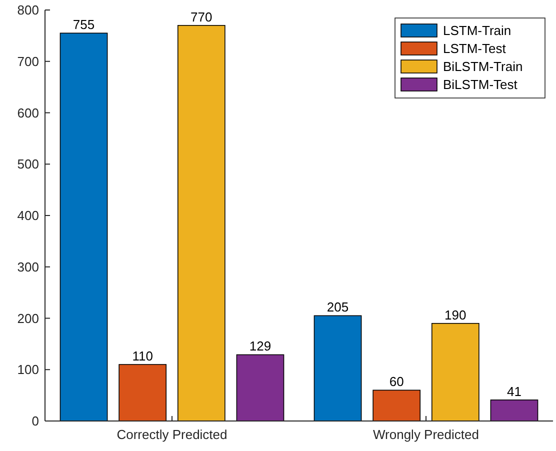 This screenshot has height=451, width=556. Describe the element at coordinates (28, 266) in the screenshot. I see `y-tick-label: 300` at that location.